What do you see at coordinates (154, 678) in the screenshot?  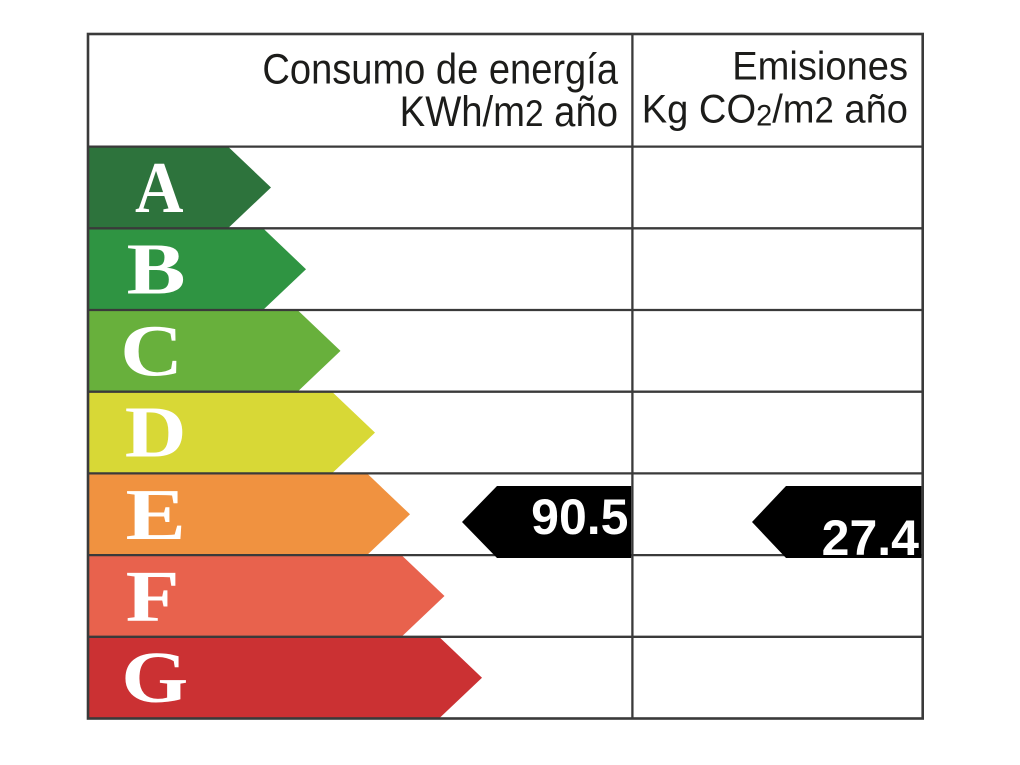 I see `svg-text: G` at bounding box center [154, 678].